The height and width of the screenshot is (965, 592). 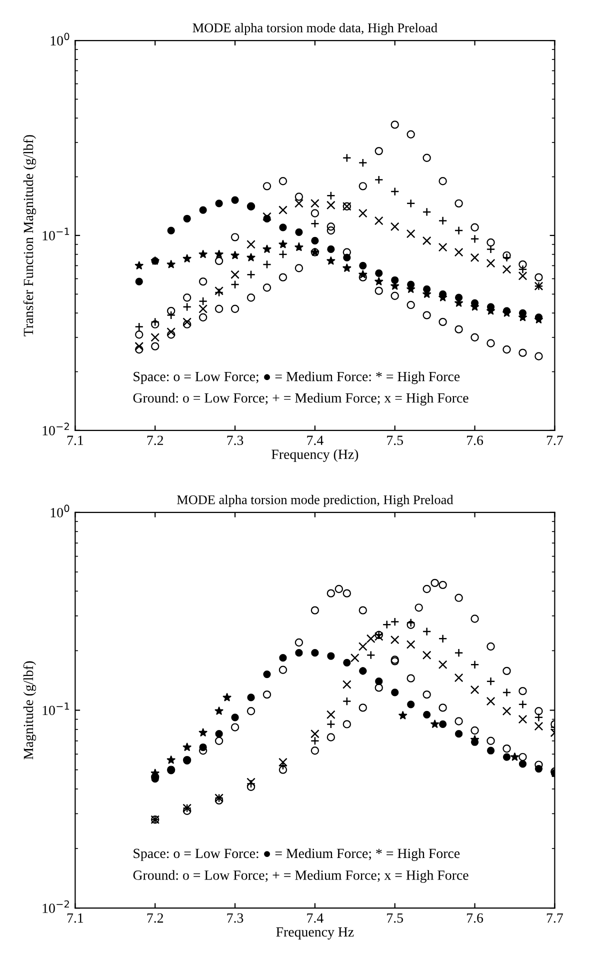 I want to click on x-axis-title: Frequency Hz, so click(x=315, y=933).